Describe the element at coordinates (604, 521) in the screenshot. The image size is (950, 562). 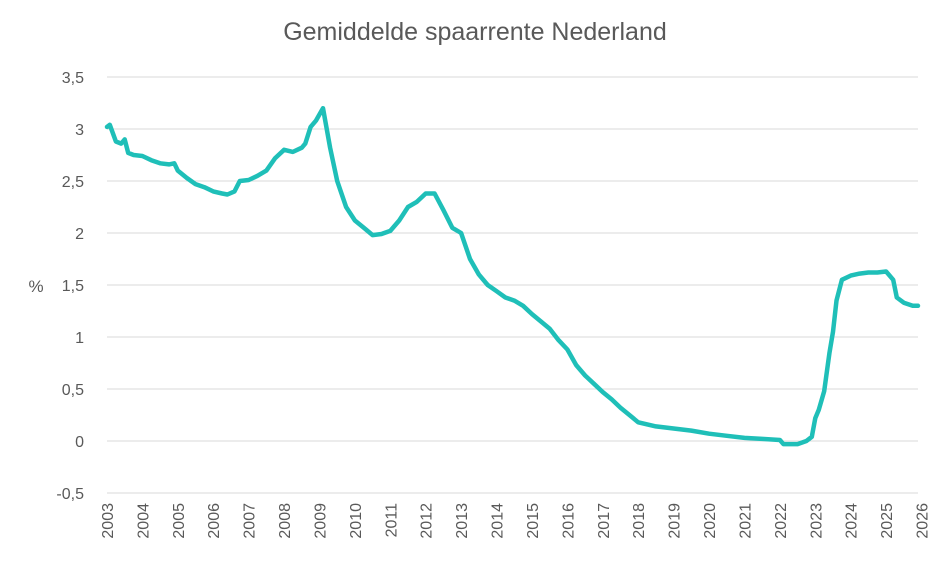
I see `x-tick-label: 2017` at that location.